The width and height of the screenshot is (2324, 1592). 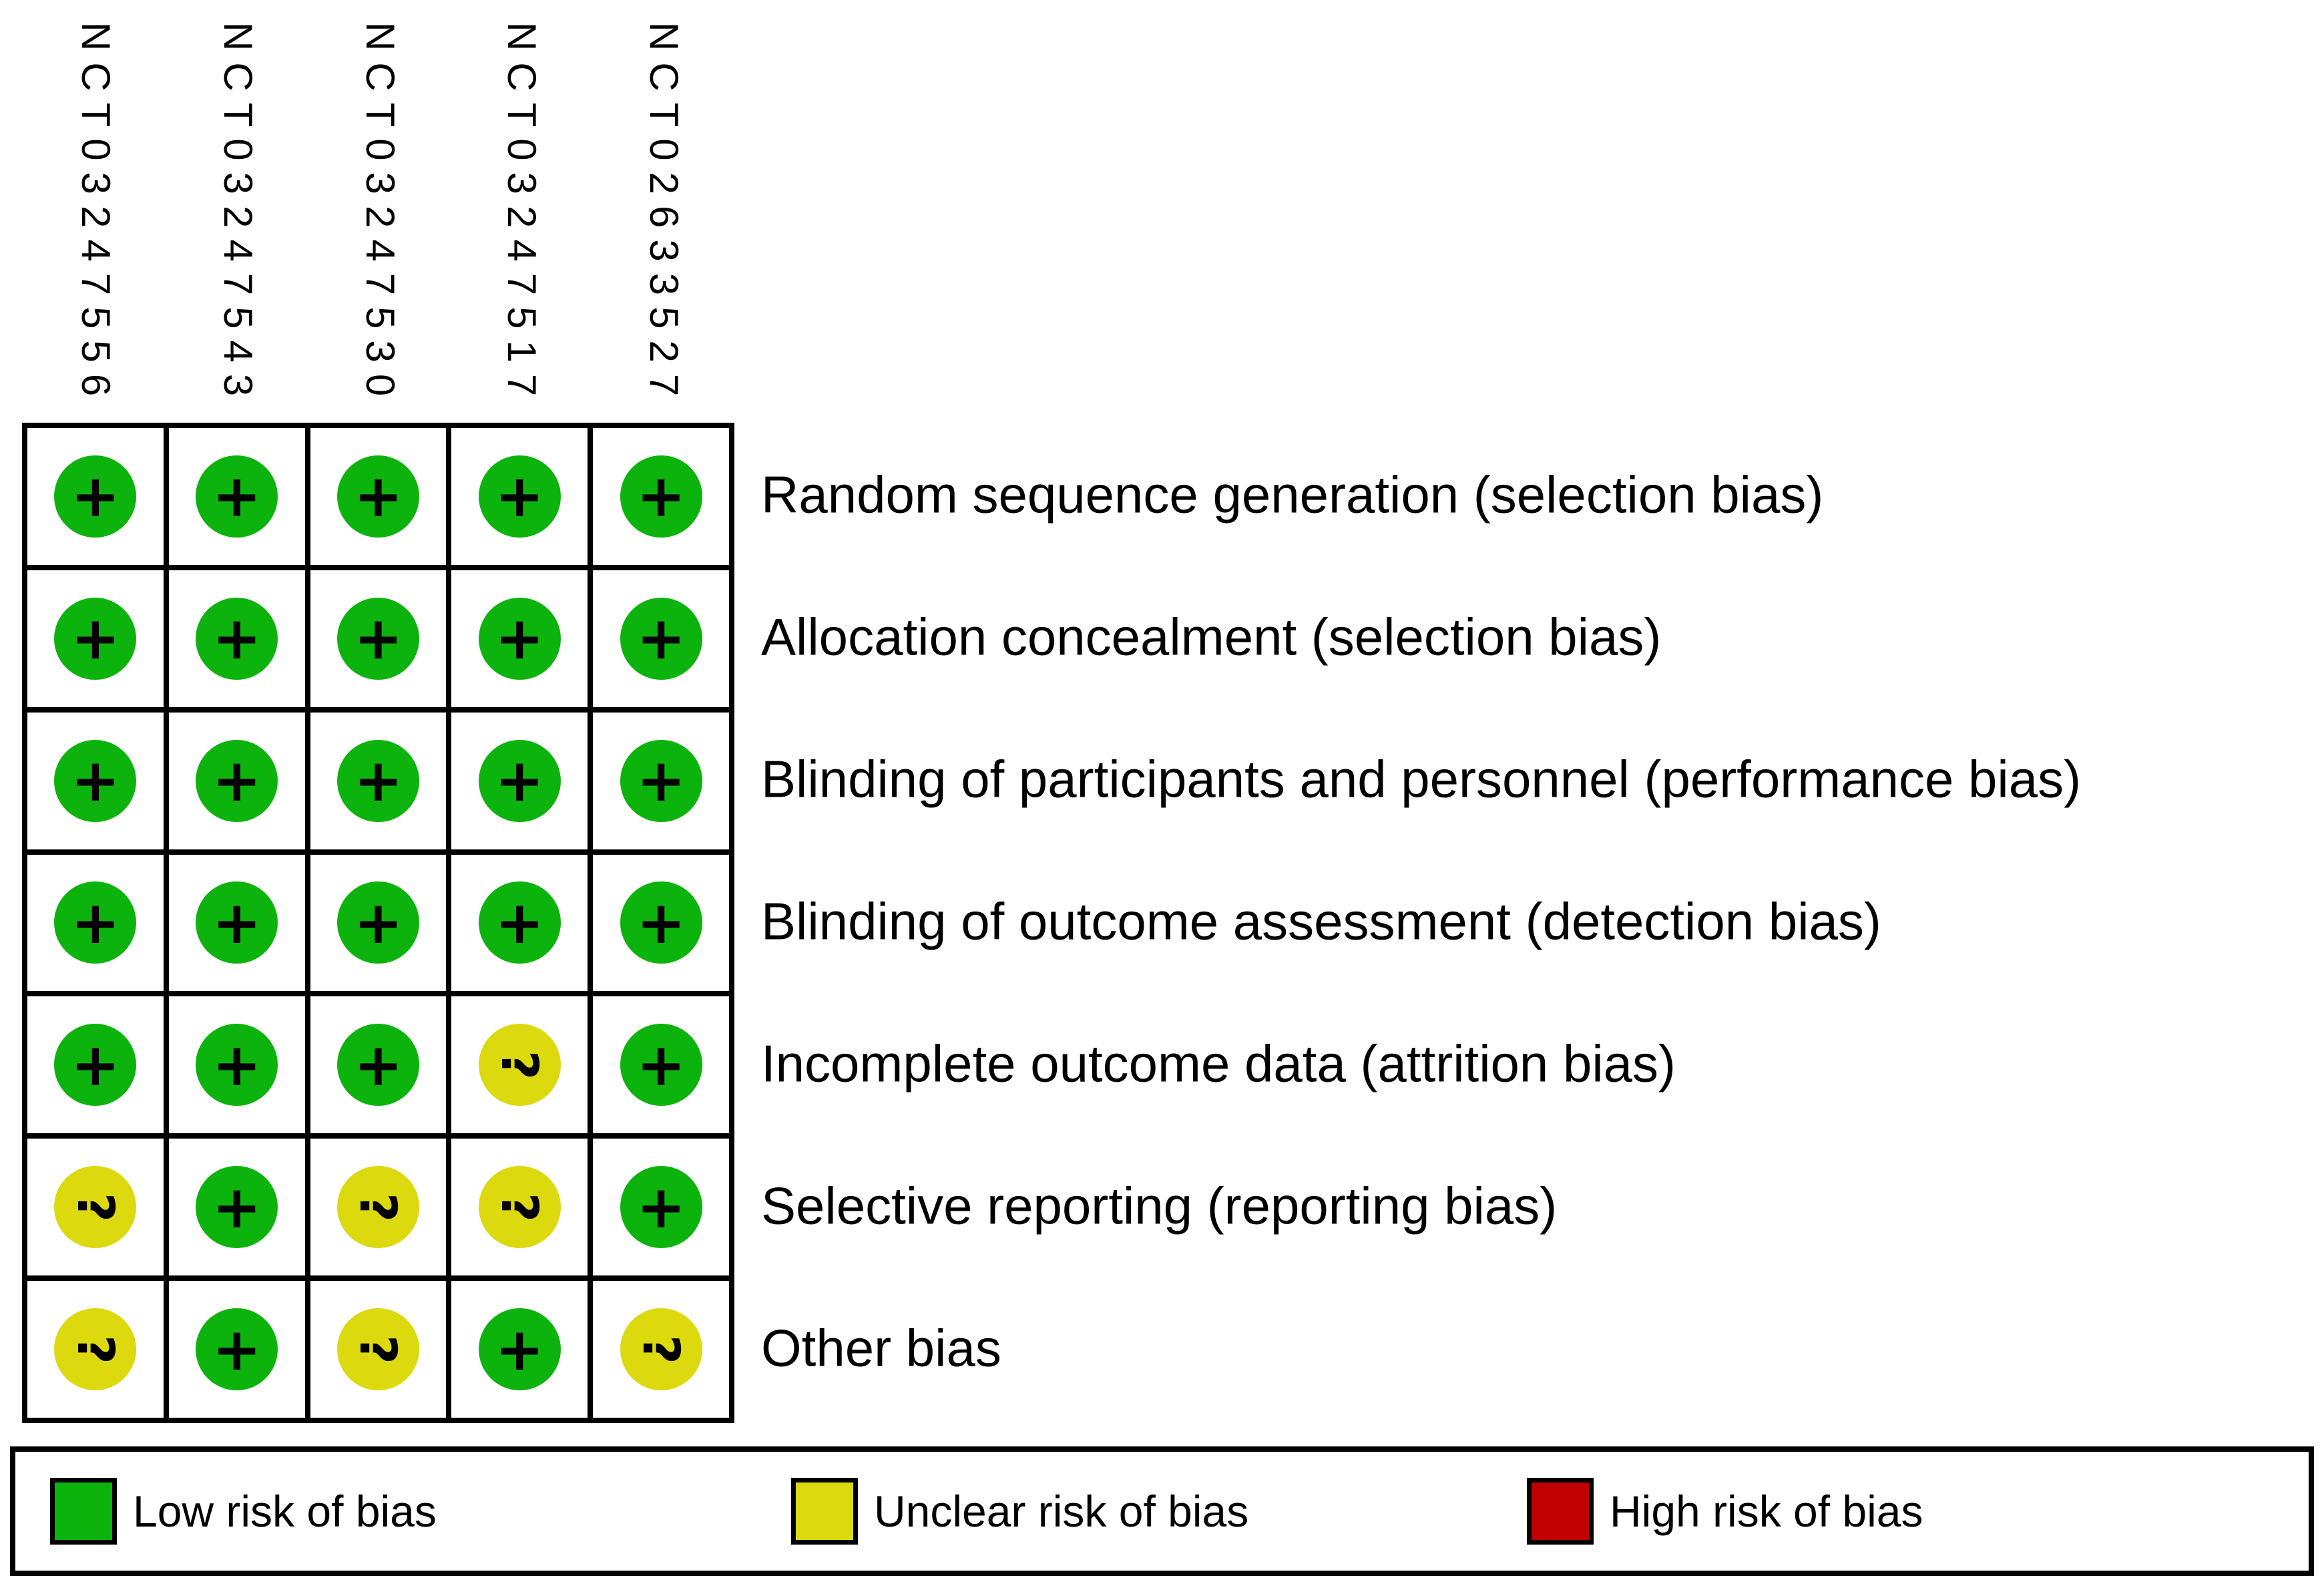 What do you see at coordinates (1061, 1511) in the screenshot?
I see `legend-label: Unclear risk of bias` at bounding box center [1061, 1511].